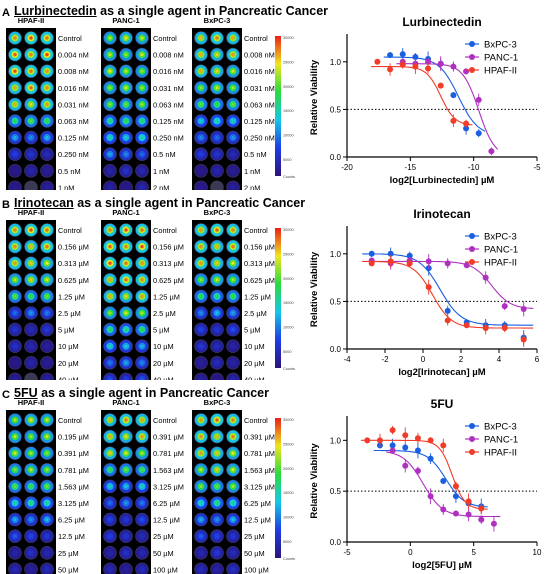 The image size is (550, 574). What do you see at coordinates (289, 369) in the screenshot?
I see `colorbar-unit-label: Counts` at bounding box center [289, 369].